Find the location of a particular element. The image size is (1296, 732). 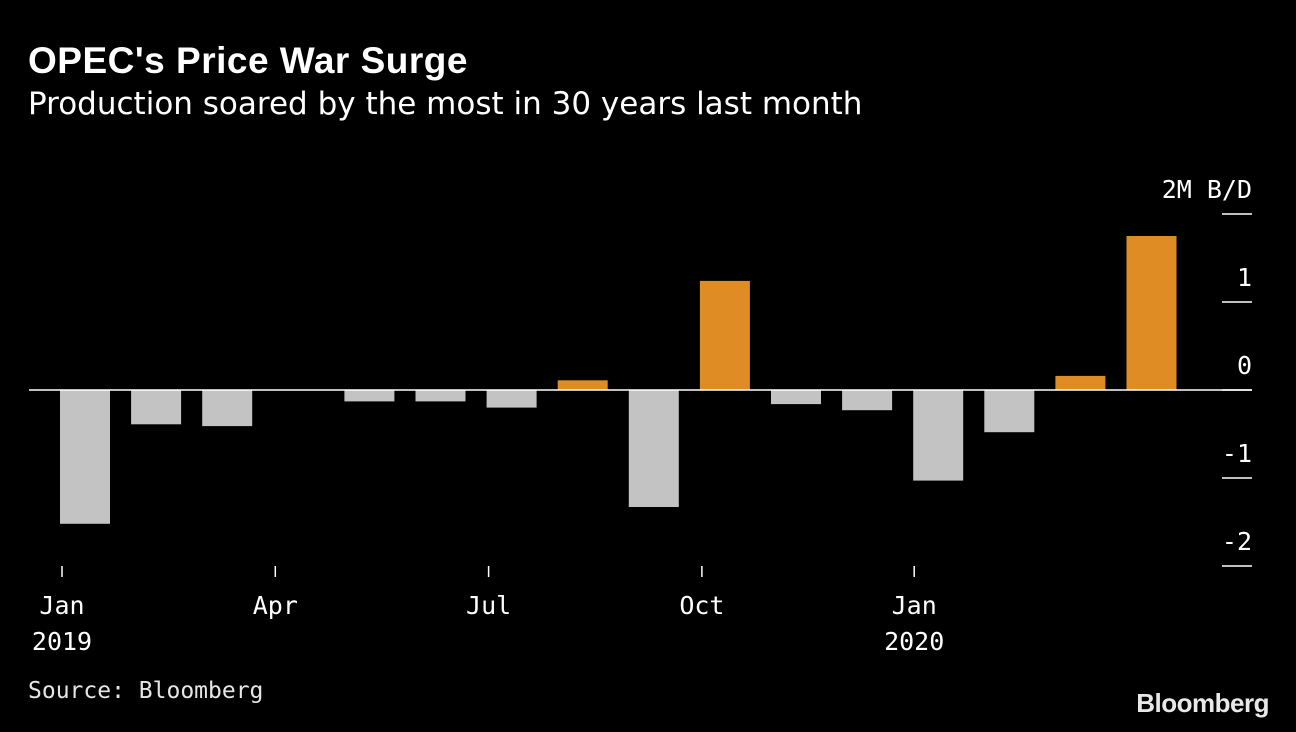

bar-mar-2020 is located at coordinates (1080, 382).